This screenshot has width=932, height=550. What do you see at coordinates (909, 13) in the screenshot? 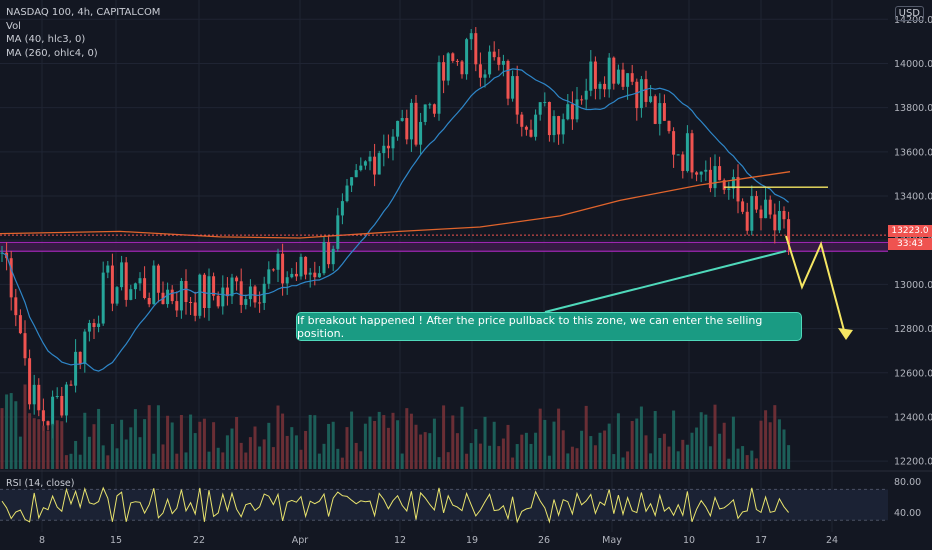
I see `currency-button: USD` at bounding box center [909, 13].